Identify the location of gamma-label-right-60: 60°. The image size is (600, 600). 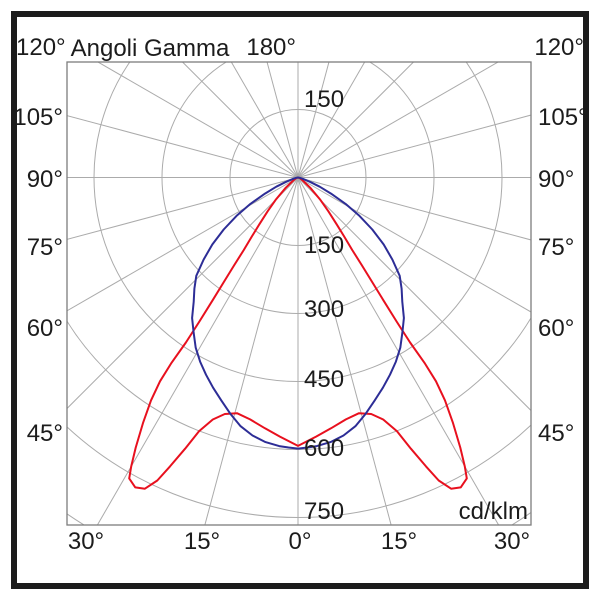
(556, 328).